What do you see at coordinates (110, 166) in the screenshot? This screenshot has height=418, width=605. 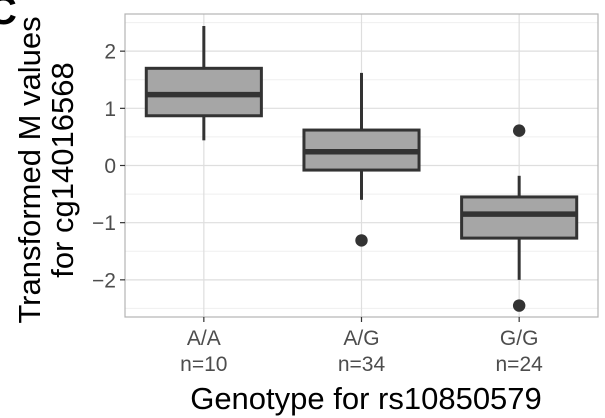 I see `y-tick-label: 0` at bounding box center [110, 166].